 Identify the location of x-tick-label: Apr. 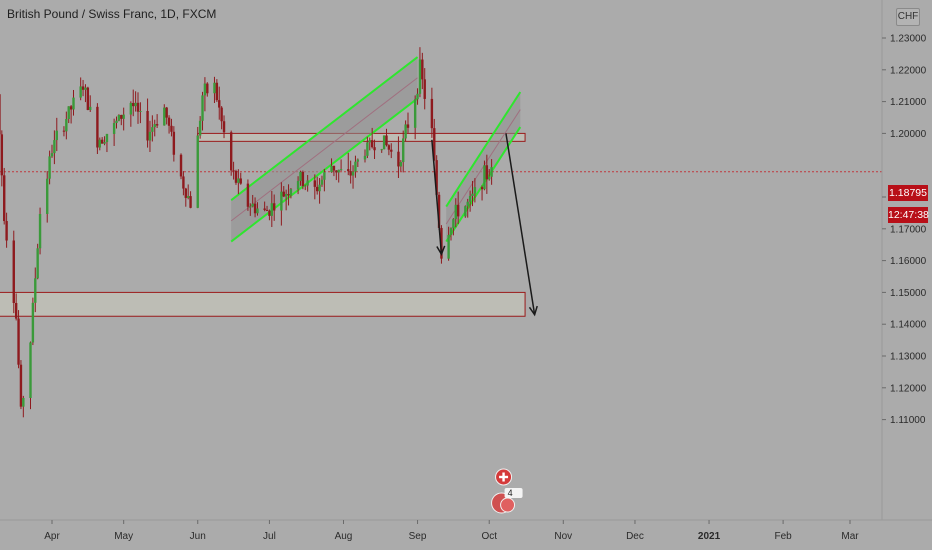
(52, 536).